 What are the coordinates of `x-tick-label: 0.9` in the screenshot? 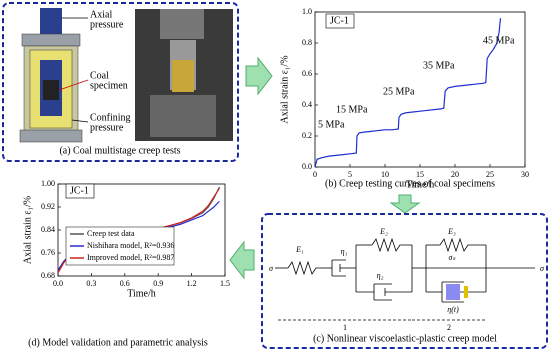 It's located at (158, 283).